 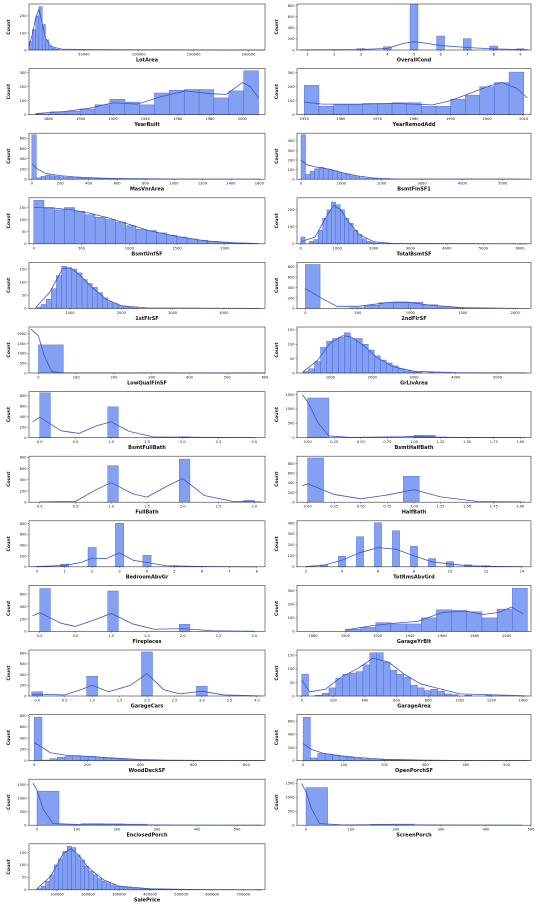 I want to click on x-tick-label: 100, so click(x=78, y=830).